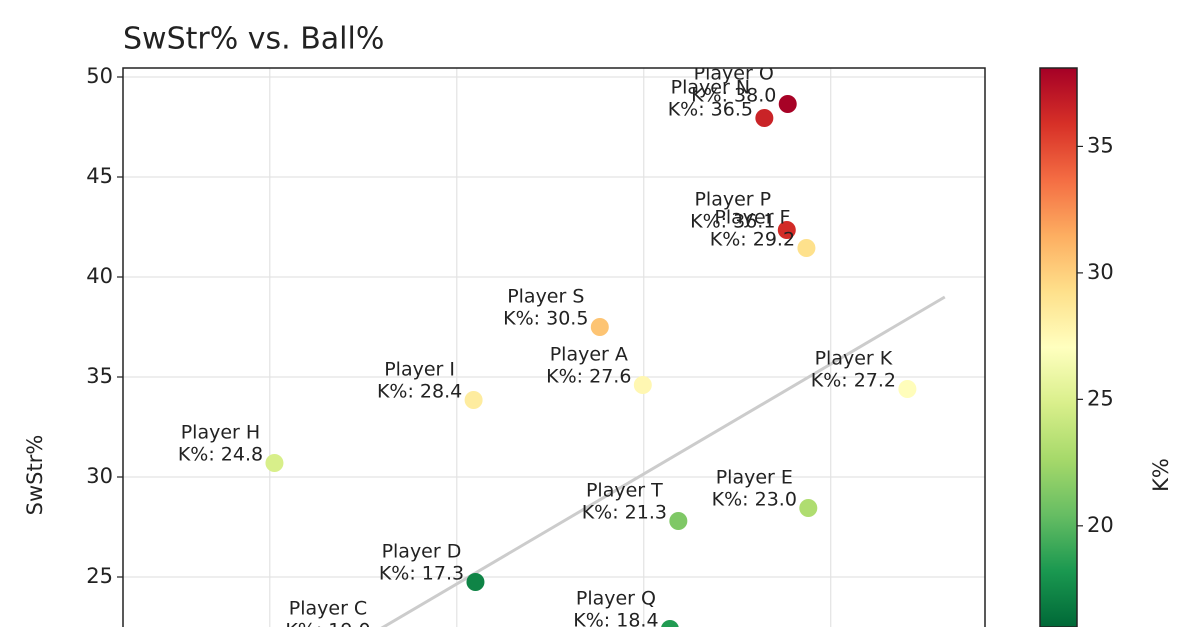 The width and height of the screenshot is (1200, 627). What do you see at coordinates (421, 574) in the screenshot?
I see `point-value-label: K%: 17.3` at bounding box center [421, 574].